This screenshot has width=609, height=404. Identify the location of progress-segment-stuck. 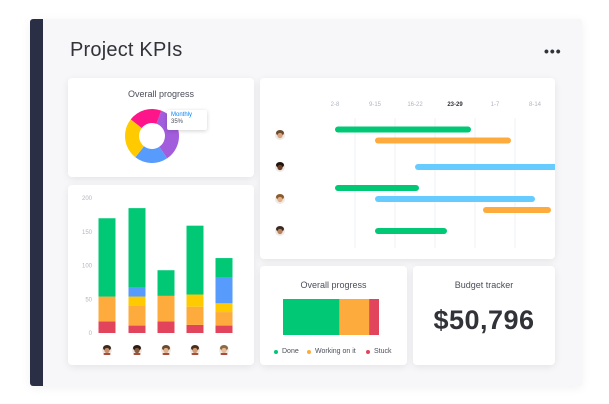
(374, 317).